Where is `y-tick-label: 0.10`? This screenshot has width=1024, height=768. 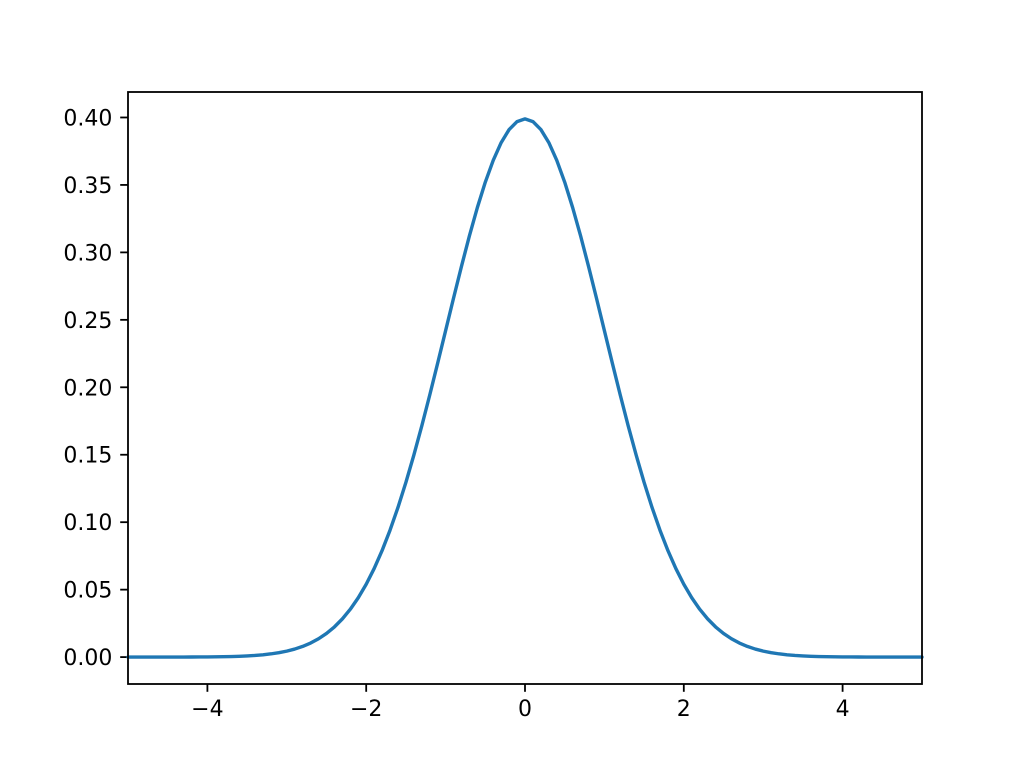 y-tick-label: 0.10 is located at coordinates (87, 523).